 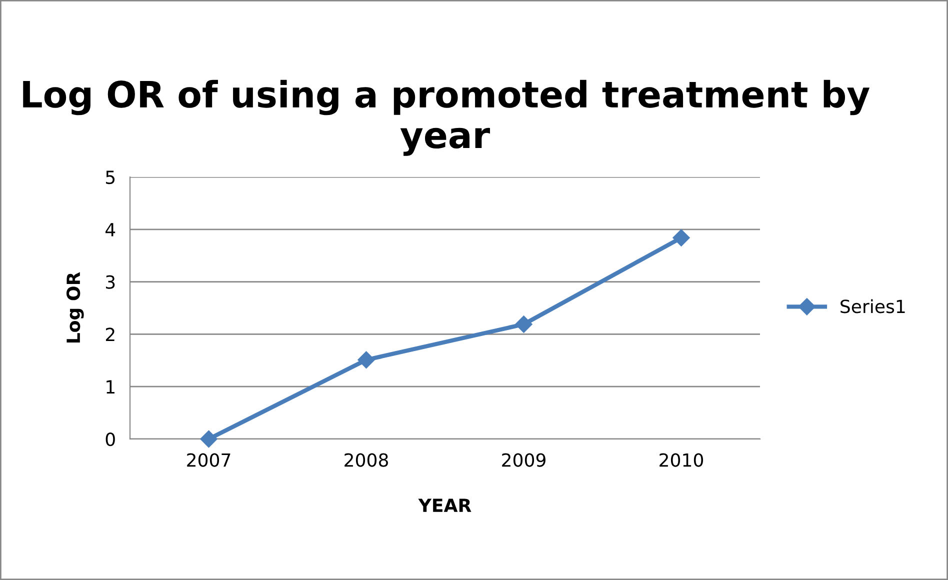 What do you see at coordinates (110, 177) in the screenshot?
I see `y-tick-label: 5` at bounding box center [110, 177].